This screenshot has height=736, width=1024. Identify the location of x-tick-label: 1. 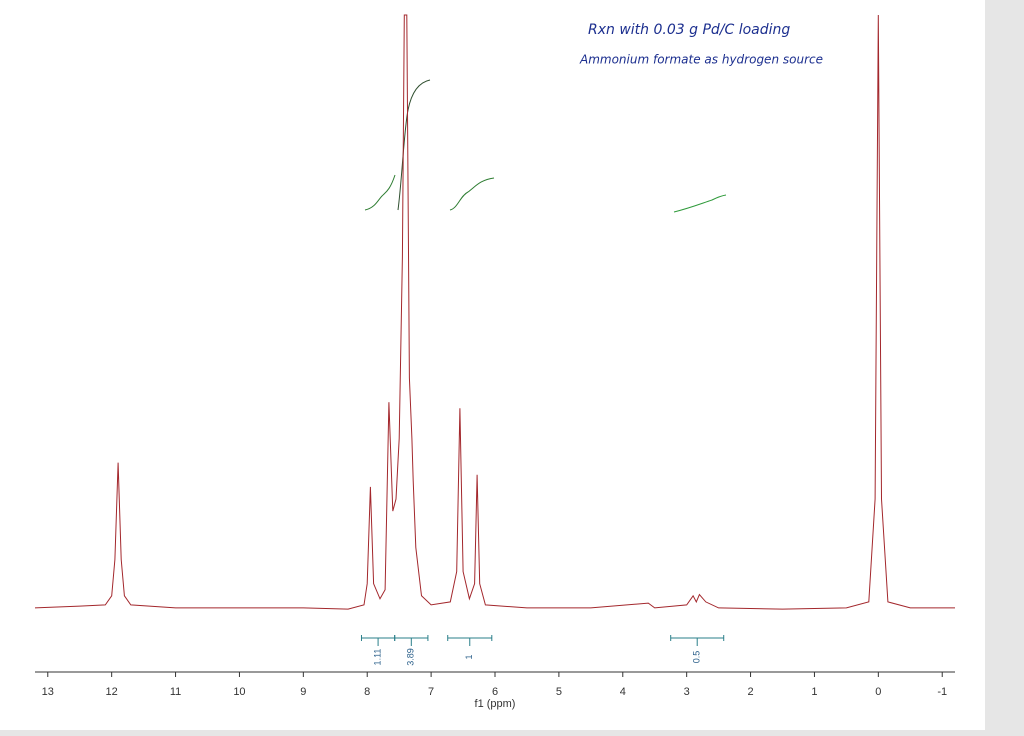
(814, 692).